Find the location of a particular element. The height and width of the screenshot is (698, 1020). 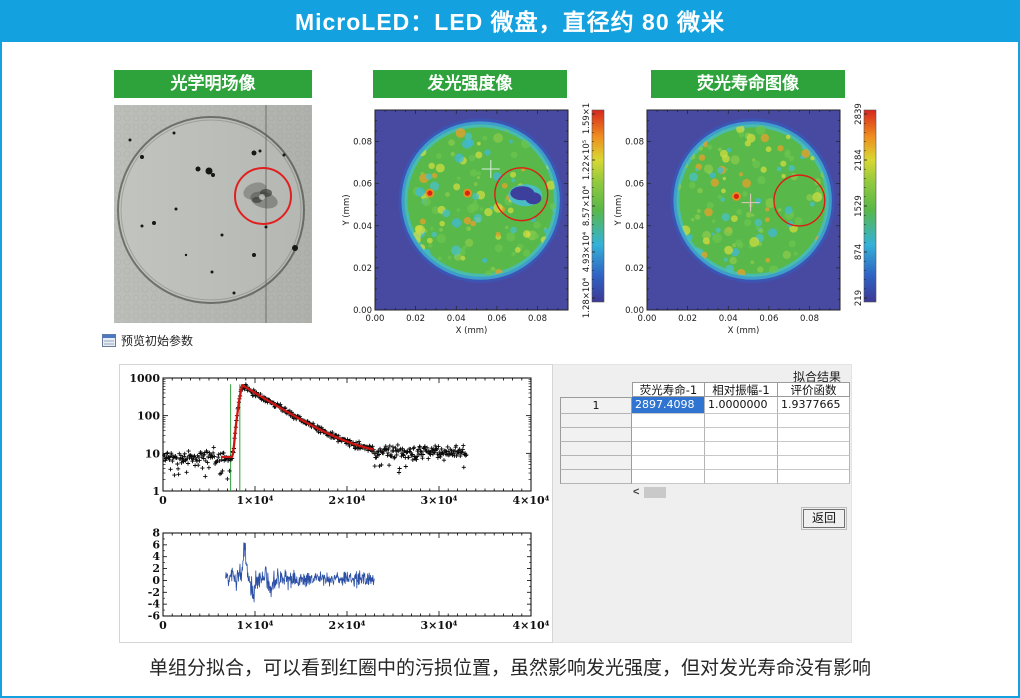

svg-text: 100 is located at coordinates (148, 416).